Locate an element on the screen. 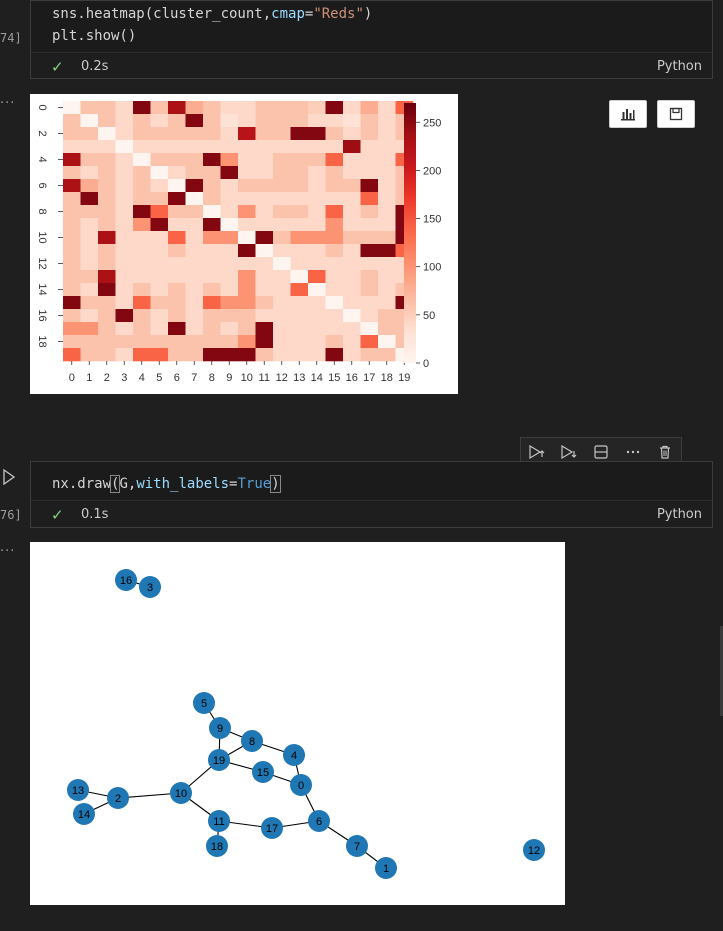 The image size is (723, 931). code-editor: nx.draw(G,with_labels=True) is located at coordinates (371, 482).